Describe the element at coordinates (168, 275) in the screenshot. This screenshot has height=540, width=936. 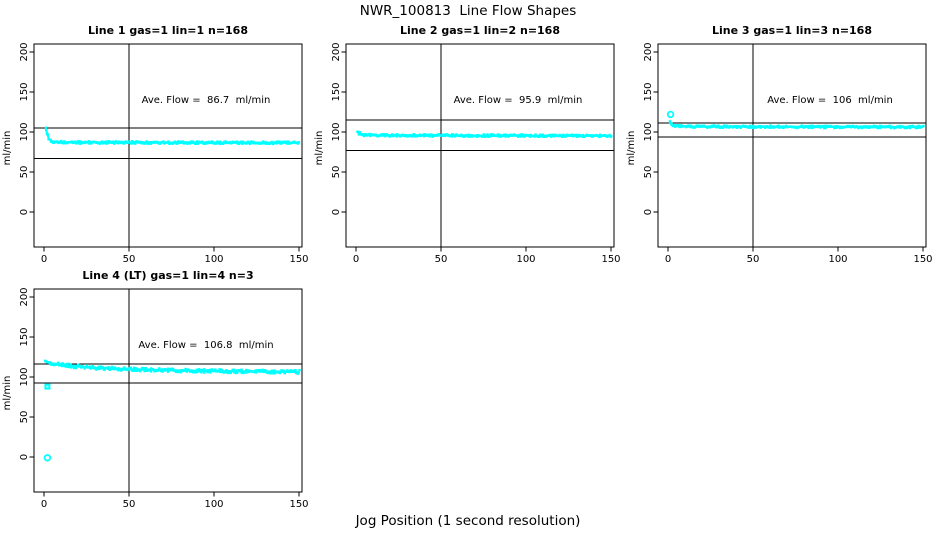
I see `subplot-line-4-title: Line 4 (LT) gas=1 lin=4 n=3` at that location.